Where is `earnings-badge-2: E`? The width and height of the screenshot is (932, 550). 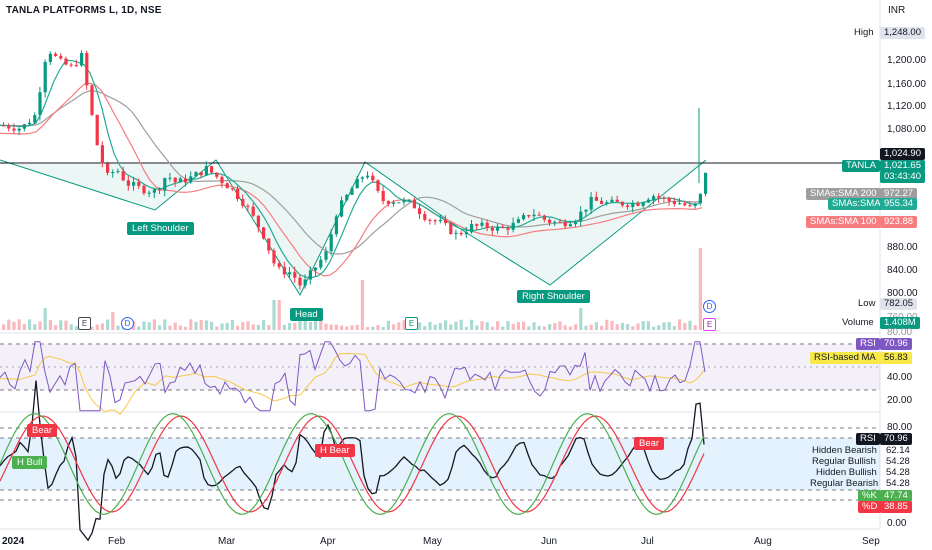
earnings-badge-2: E is located at coordinates (411, 323).